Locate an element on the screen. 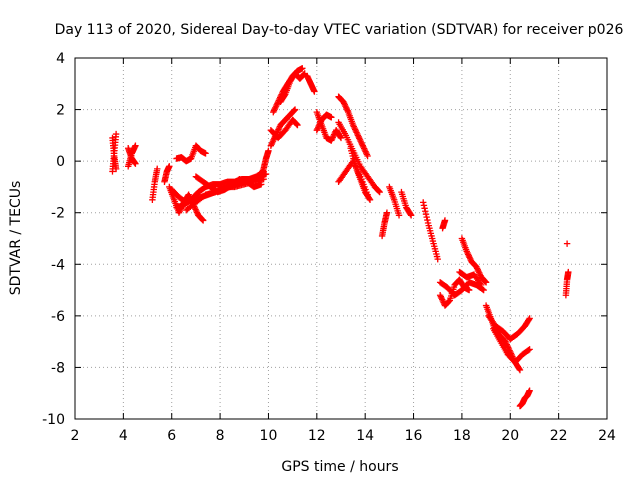 The image size is (640, 480). y-tick-label: -2 is located at coordinates (58, 214).